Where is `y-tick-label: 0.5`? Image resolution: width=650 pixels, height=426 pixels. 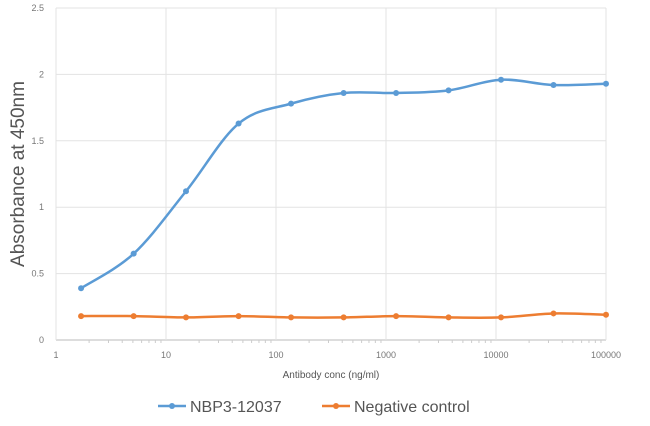 y-tick-label: 0.5 is located at coordinates (37, 274).